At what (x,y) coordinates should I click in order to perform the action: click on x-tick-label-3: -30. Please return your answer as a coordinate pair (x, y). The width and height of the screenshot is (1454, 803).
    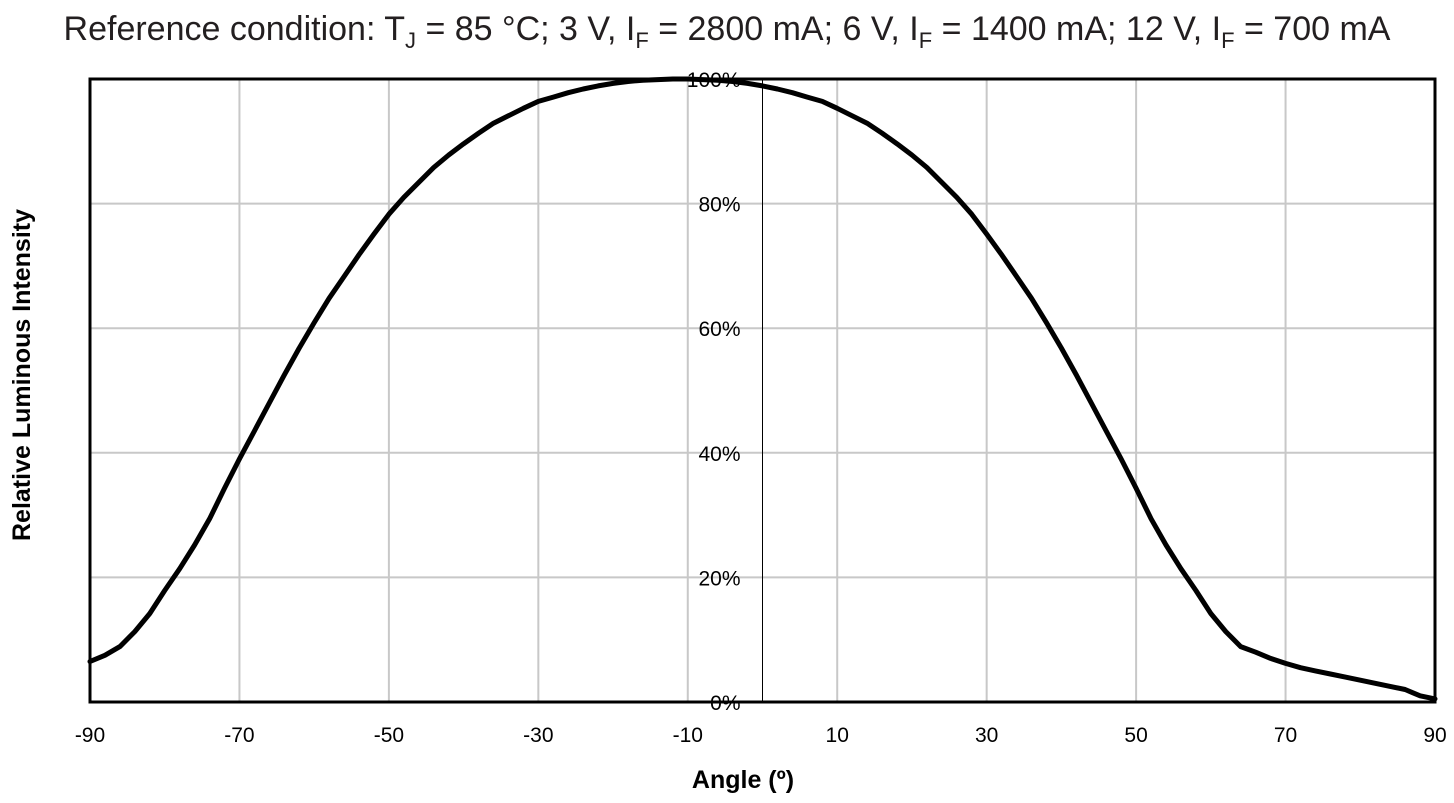
    Looking at the image, I should click on (538, 735).